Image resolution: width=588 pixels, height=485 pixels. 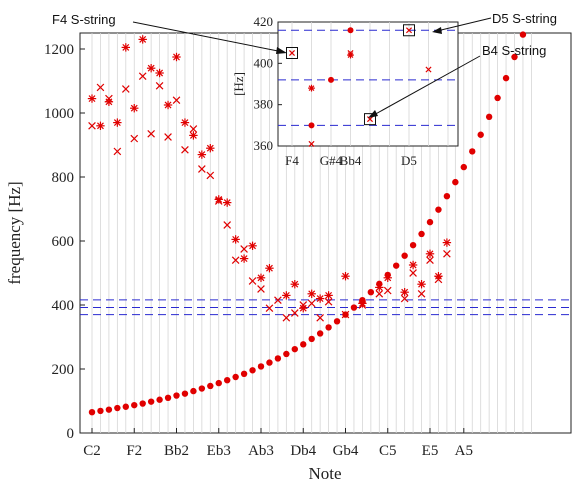 What do you see at coordinates (346, 451) in the screenshot?
I see `x-tick-label-6: Gb4` at bounding box center [346, 451].